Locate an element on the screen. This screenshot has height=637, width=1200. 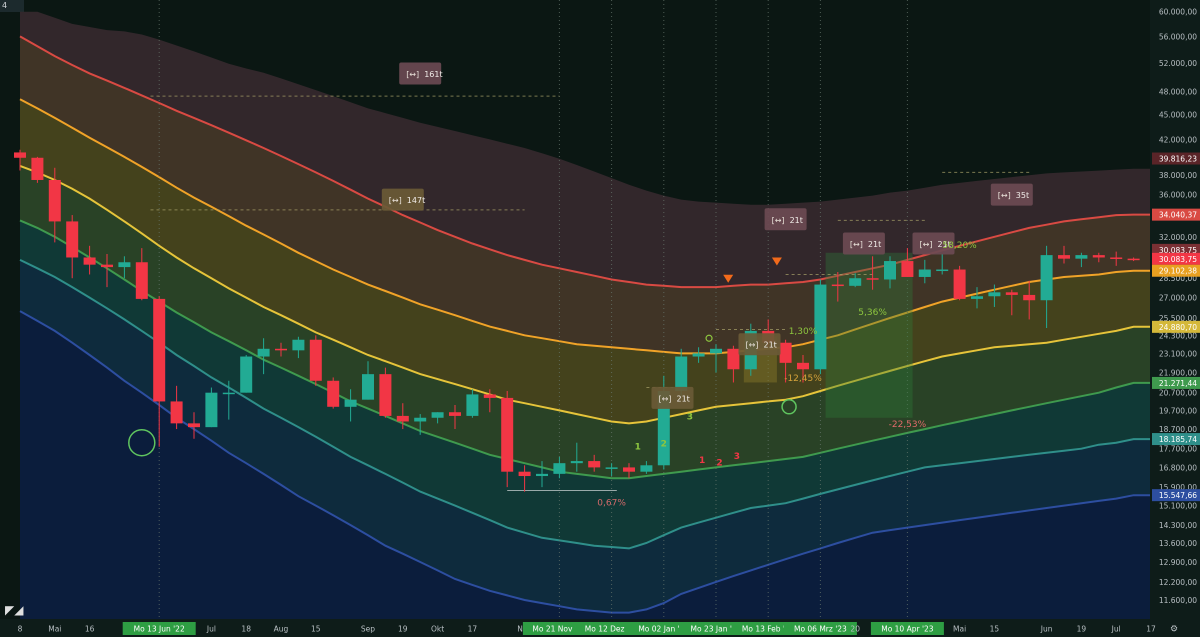
time-tag-label: Mo 13 Jun '22 is located at coordinates (159, 629).